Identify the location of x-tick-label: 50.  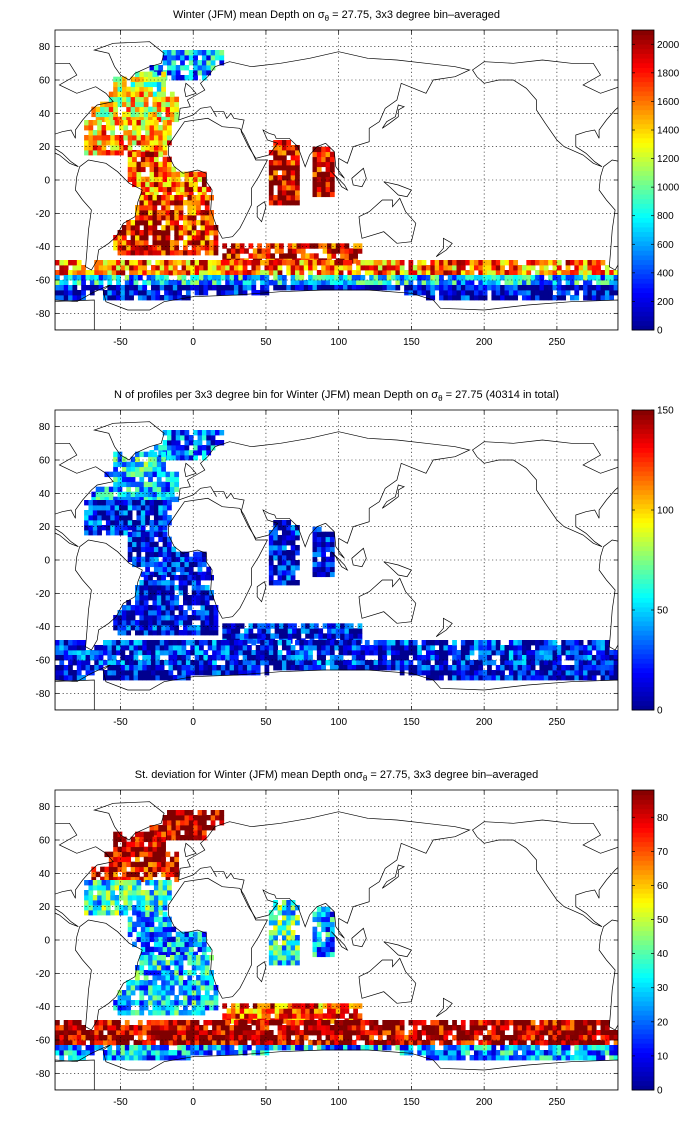
(266, 342).